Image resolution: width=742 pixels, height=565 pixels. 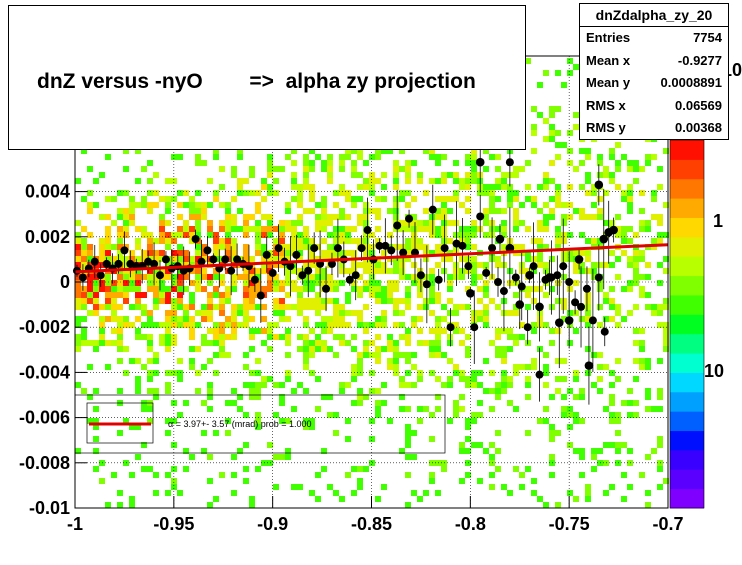 I want to click on palette-swatch, so click(x=687, y=188).